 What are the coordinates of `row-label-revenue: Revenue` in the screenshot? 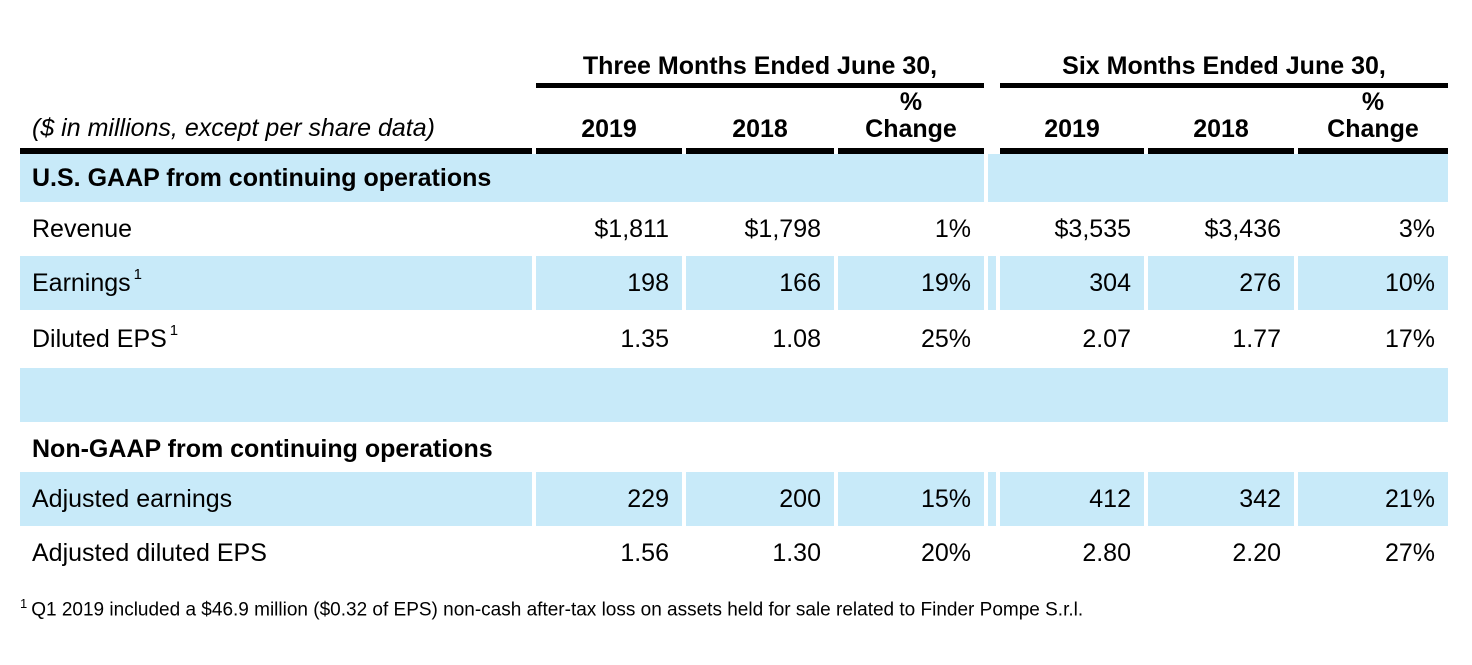 It's located at (82, 228).